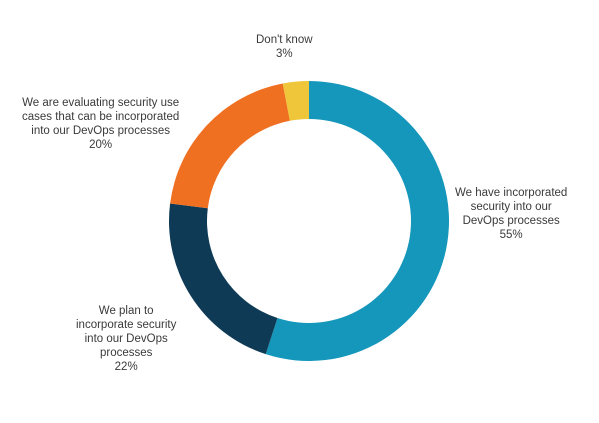 The image size is (599, 423). I want to click on slice-evaluating, so click(230, 146).